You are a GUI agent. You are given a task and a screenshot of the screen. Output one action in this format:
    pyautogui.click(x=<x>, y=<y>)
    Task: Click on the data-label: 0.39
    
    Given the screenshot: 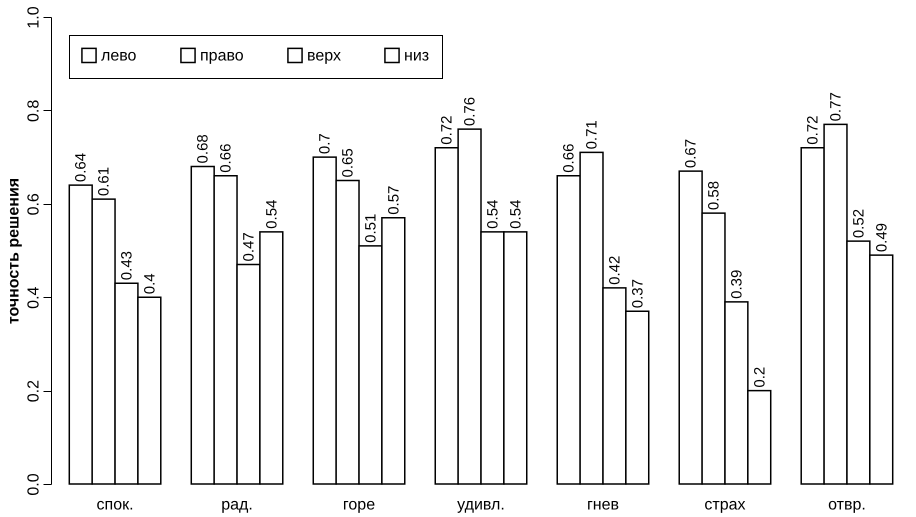 What is the action you would take?
    pyautogui.click(x=737, y=284)
    